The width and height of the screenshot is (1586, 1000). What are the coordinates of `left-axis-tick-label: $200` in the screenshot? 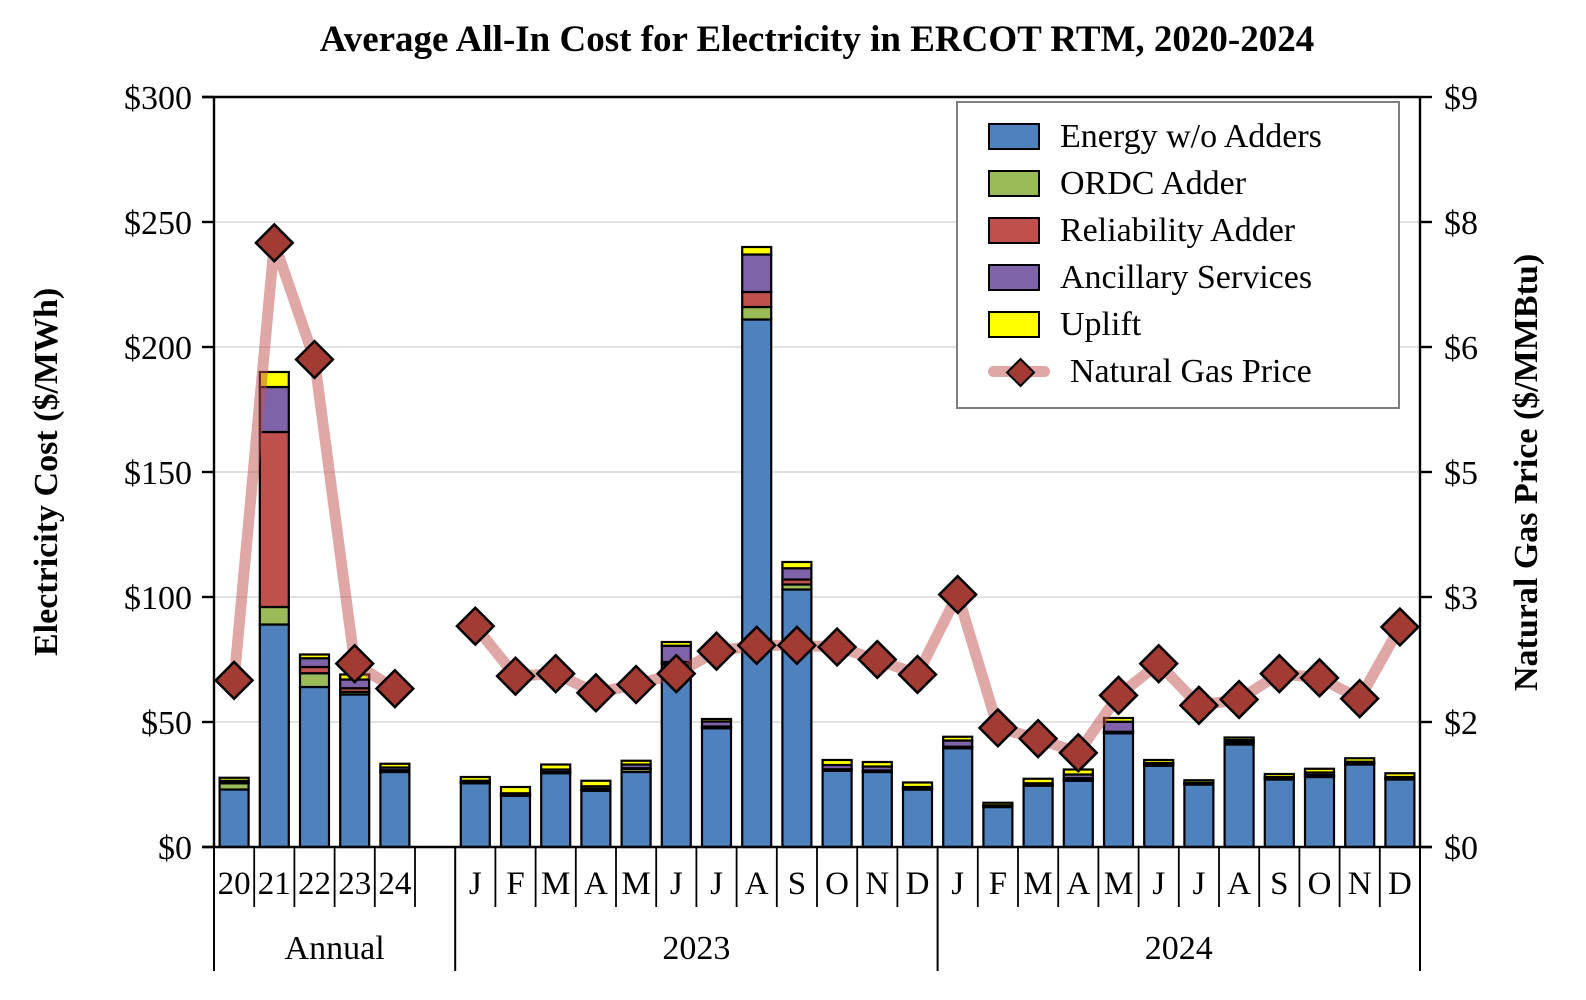 It's located at (158, 348).